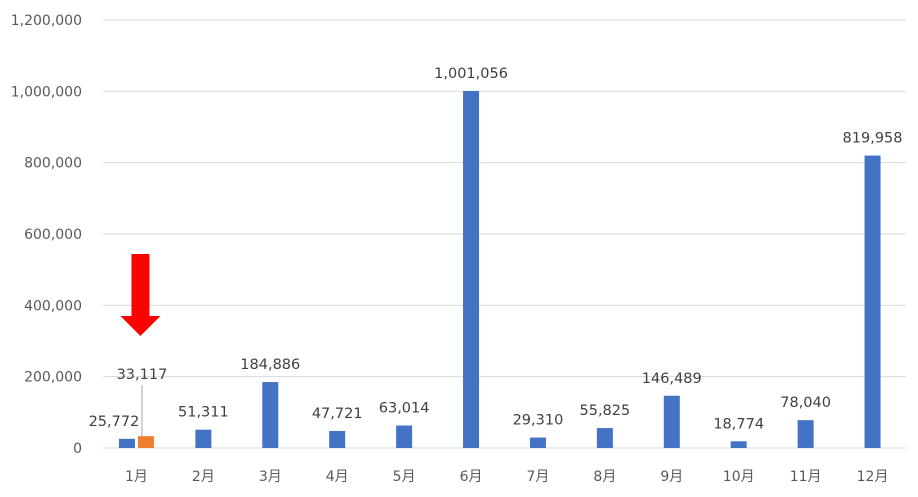  What do you see at coordinates (142, 375) in the screenshot?
I see `data-label: 33,117` at bounding box center [142, 375].